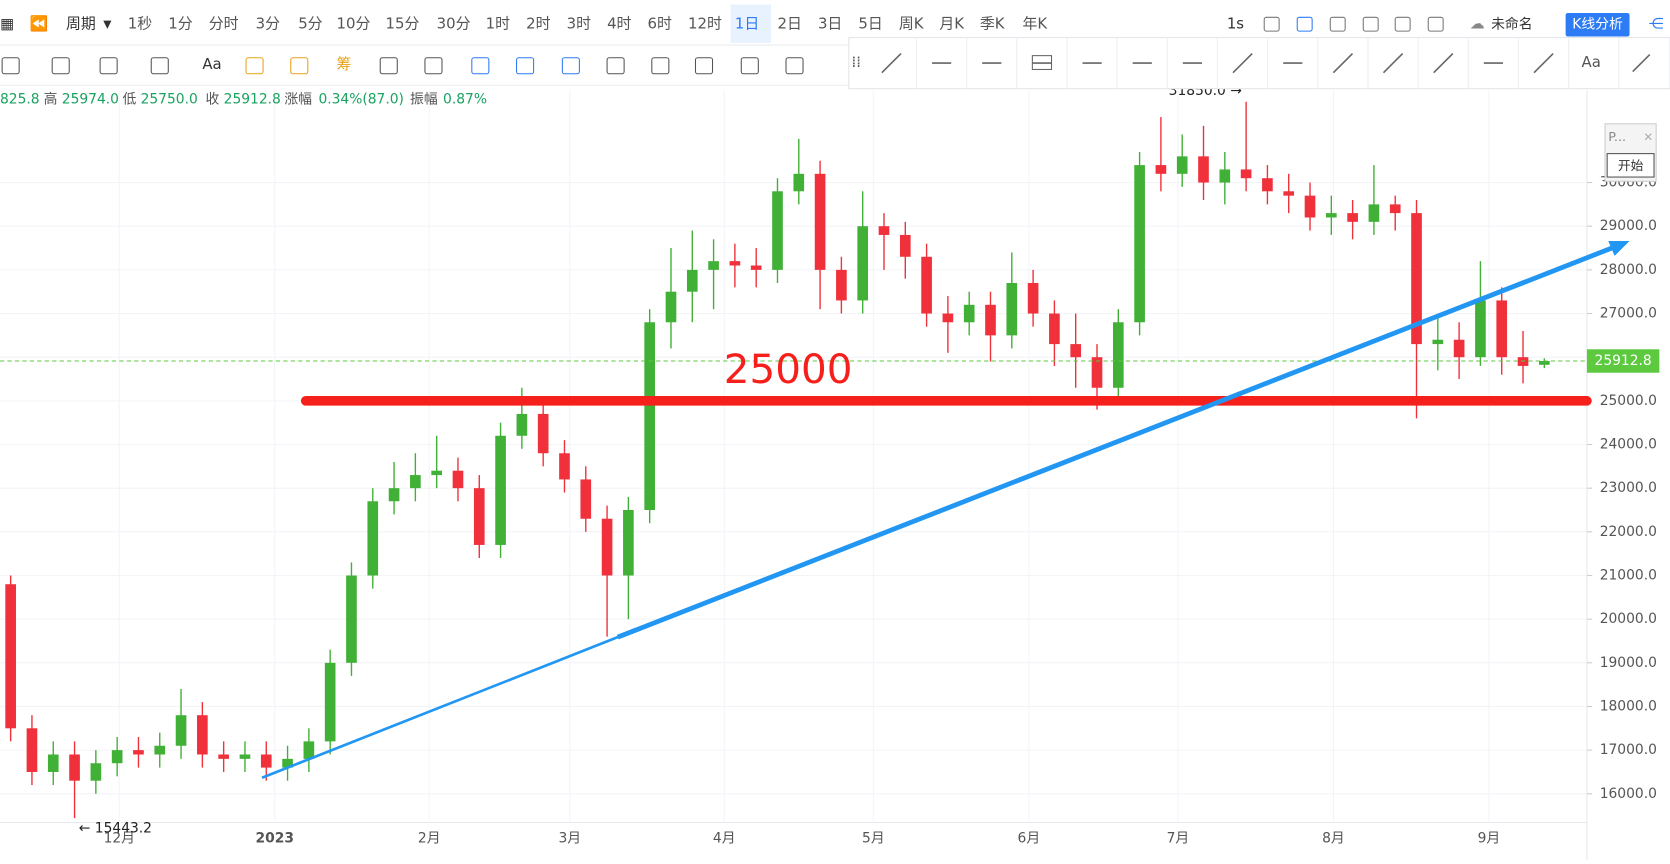 The image size is (1670, 864). I want to click on interval: 3时, so click(579, 24).